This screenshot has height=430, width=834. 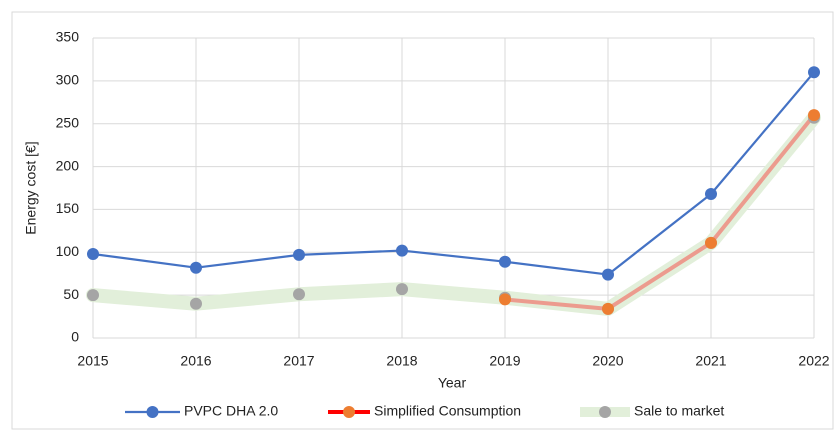 I want to click on x-tick-label: 2020, so click(x=607, y=361).